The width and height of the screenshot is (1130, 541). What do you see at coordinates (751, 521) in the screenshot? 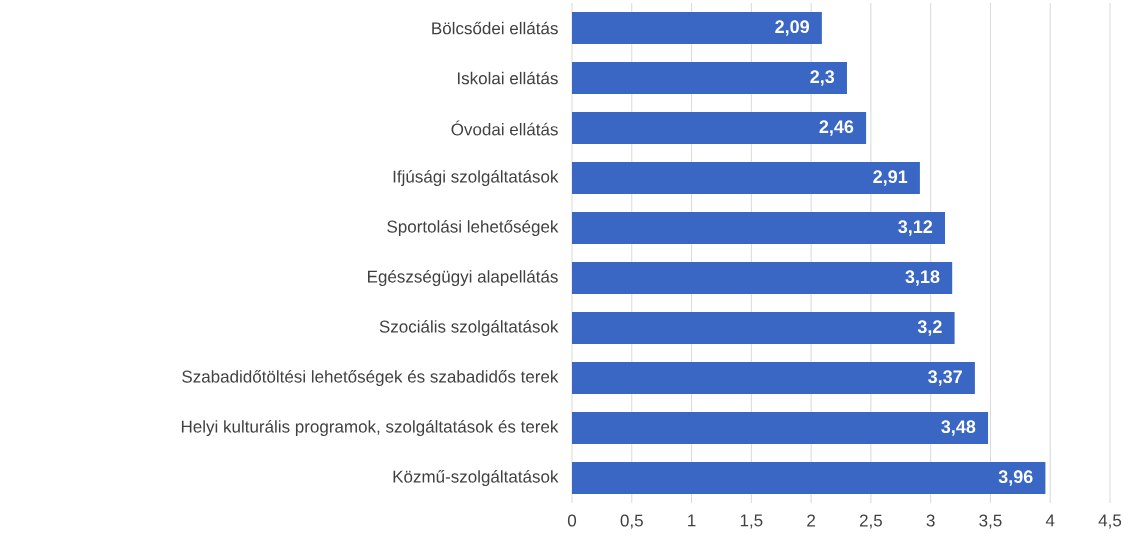
I see `x-tick-label: 1,5` at bounding box center [751, 521].